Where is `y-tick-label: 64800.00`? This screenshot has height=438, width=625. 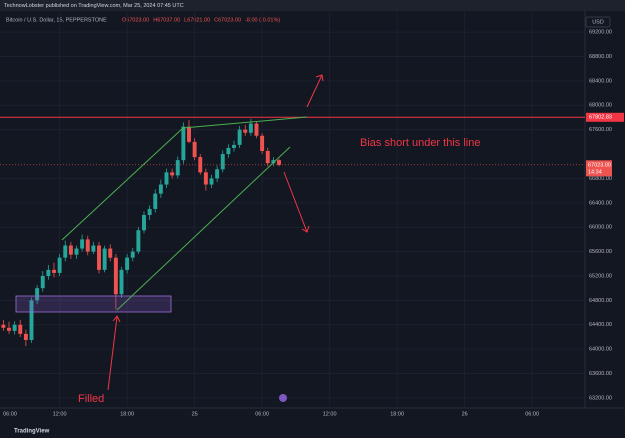
y-tick-label: 64800.00 is located at coordinates (600, 301).